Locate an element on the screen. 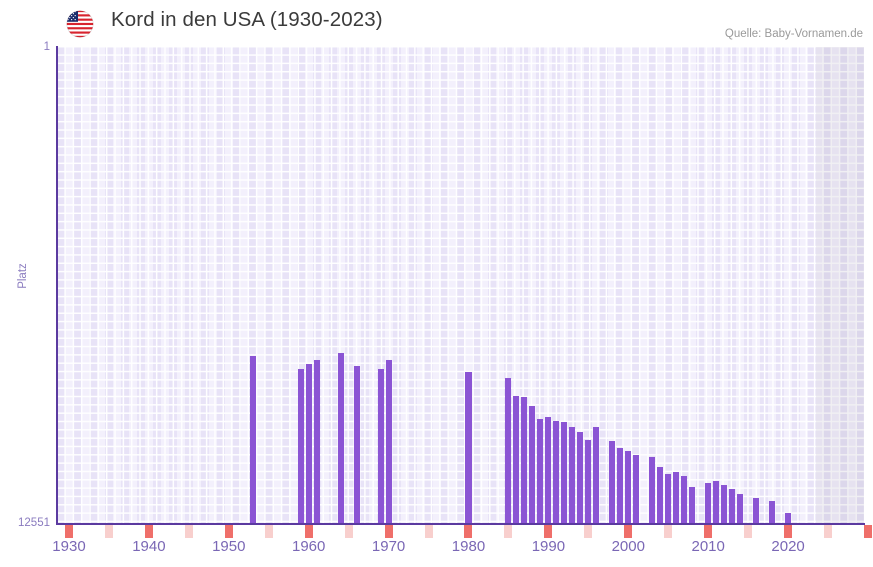  x-axis-label-1960: 1960 is located at coordinates (309, 546).